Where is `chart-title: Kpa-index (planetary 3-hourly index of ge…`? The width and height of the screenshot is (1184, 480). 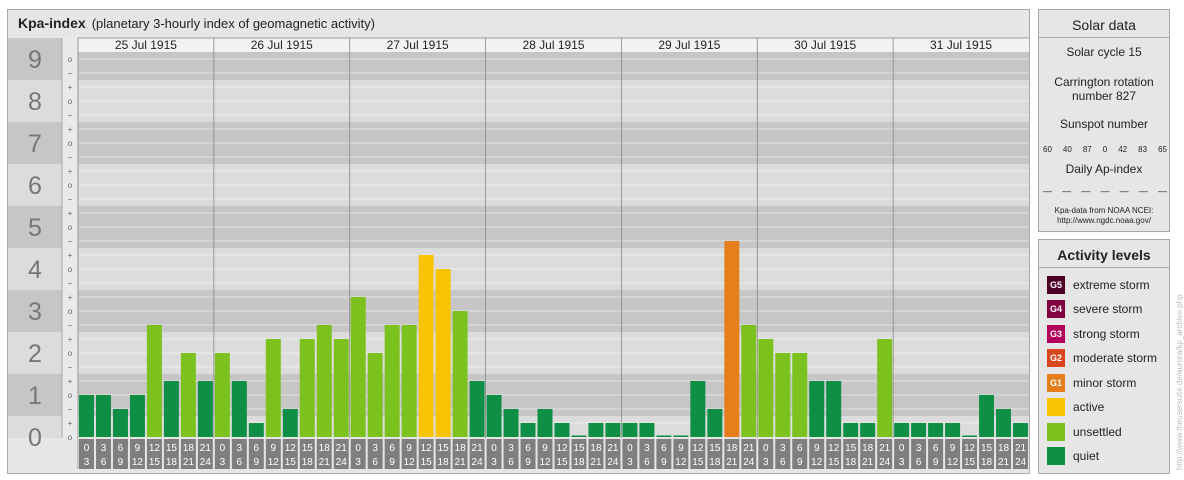 chart-title: Kpa-index (planetary 3-hourly index of ge… is located at coordinates (196, 23).